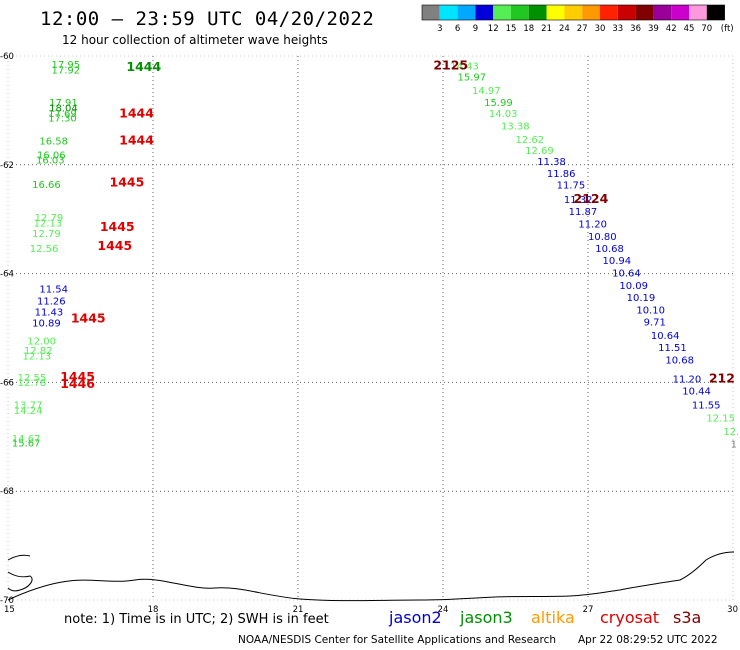 Image resolution: width=740 pixels, height=650 pixels. What do you see at coordinates (573, 12) in the screenshot?
I see `colorbar-frame` at bounding box center [573, 12].